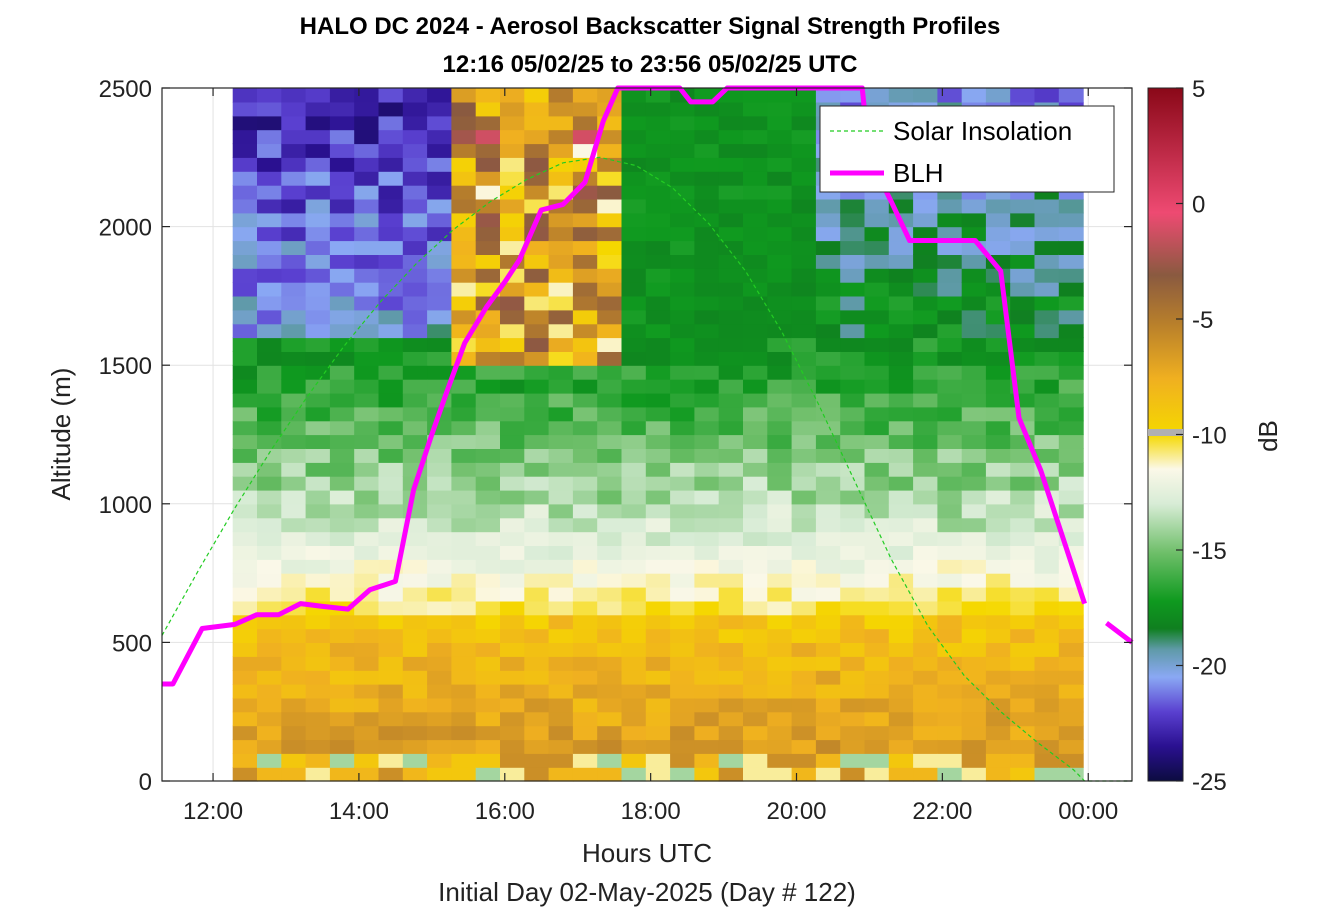 Image resolution: width=1343 pixels, height=911 pixels. What do you see at coordinates (1209, 551) in the screenshot?
I see `colorbar-tick-label: -15` at bounding box center [1209, 551].